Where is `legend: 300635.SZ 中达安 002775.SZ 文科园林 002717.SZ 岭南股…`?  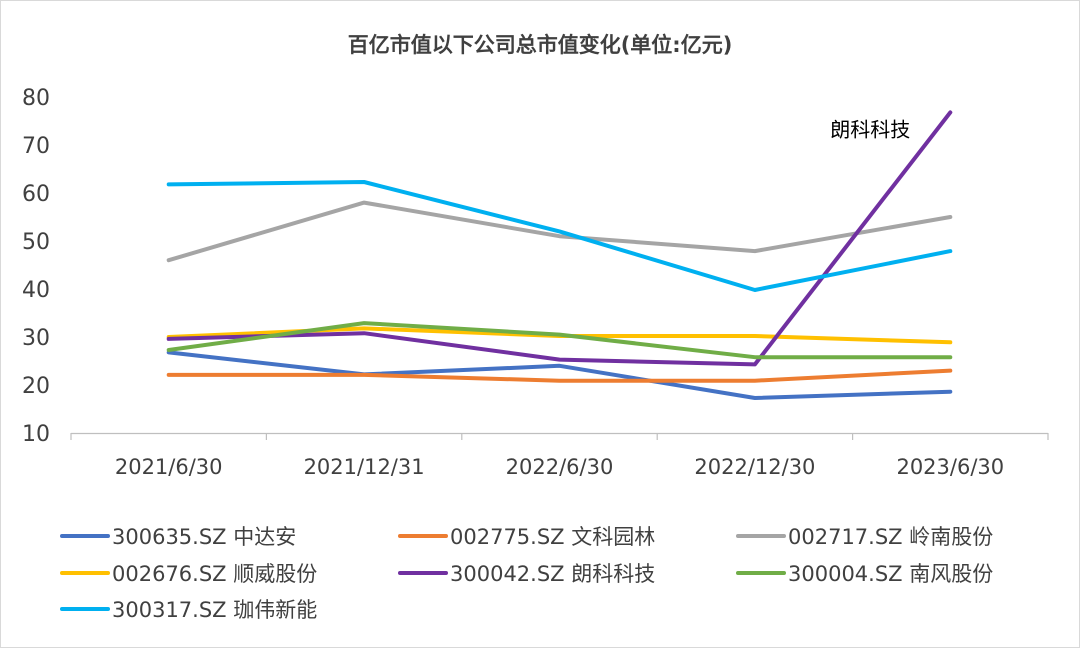
legend: 300635.SZ 中达安 002775.SZ 文科园林 002717.SZ 岭南股… is located at coordinates (526, 573).